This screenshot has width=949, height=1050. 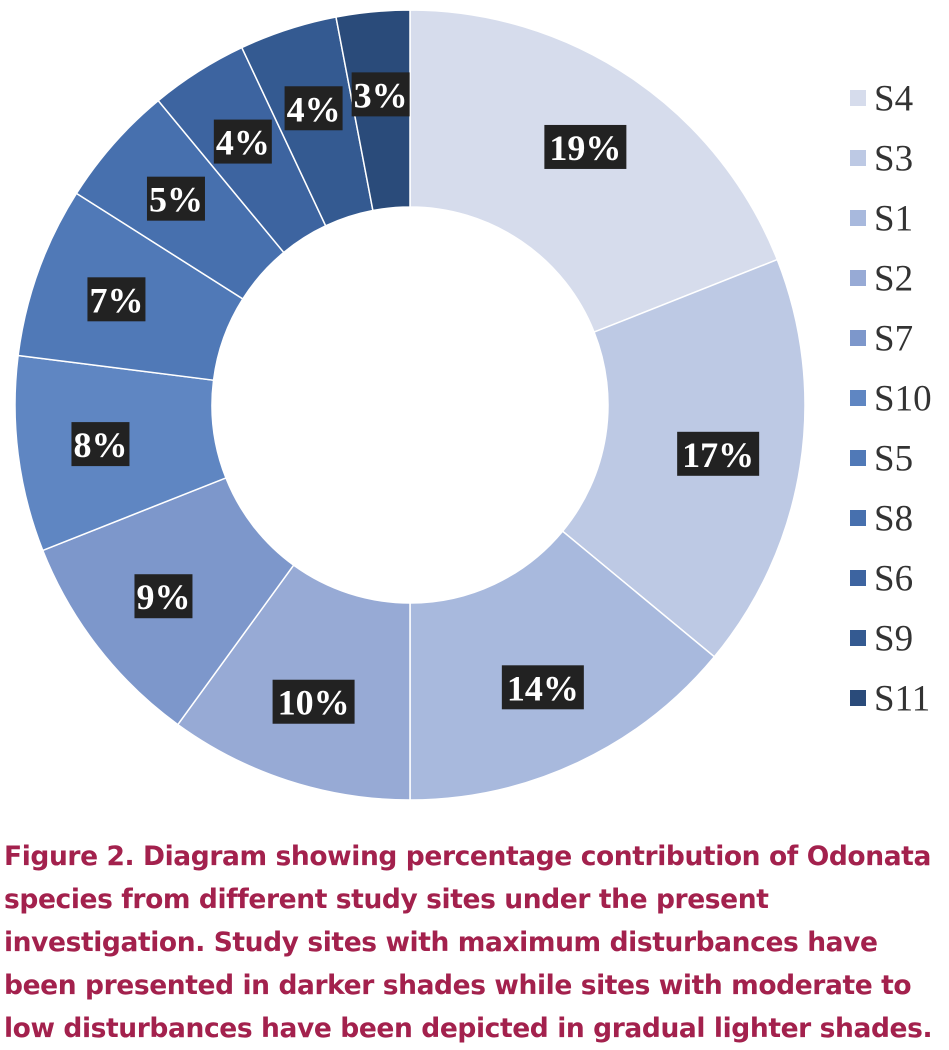 I want to click on legend-label: S3, so click(x=893, y=159).